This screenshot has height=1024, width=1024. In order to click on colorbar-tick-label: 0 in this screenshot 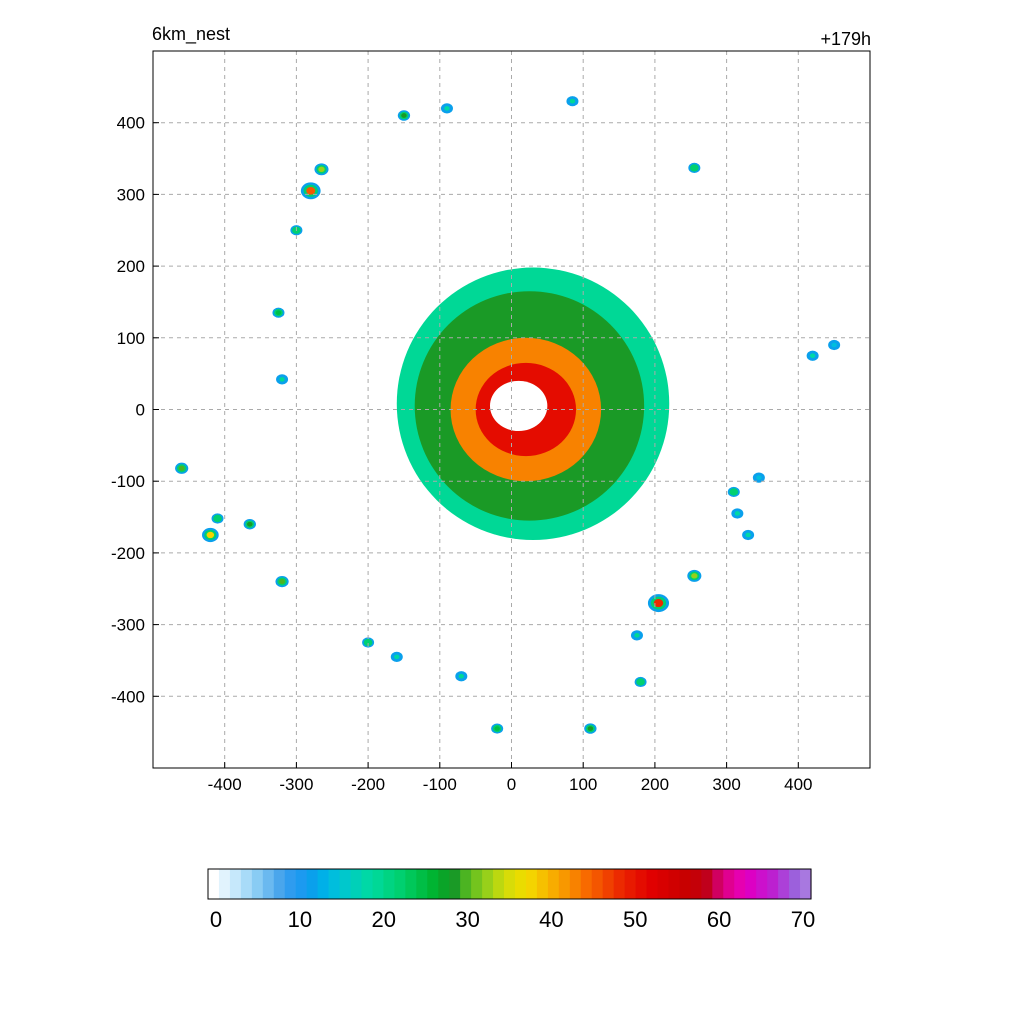, I will do `click(216, 919)`.